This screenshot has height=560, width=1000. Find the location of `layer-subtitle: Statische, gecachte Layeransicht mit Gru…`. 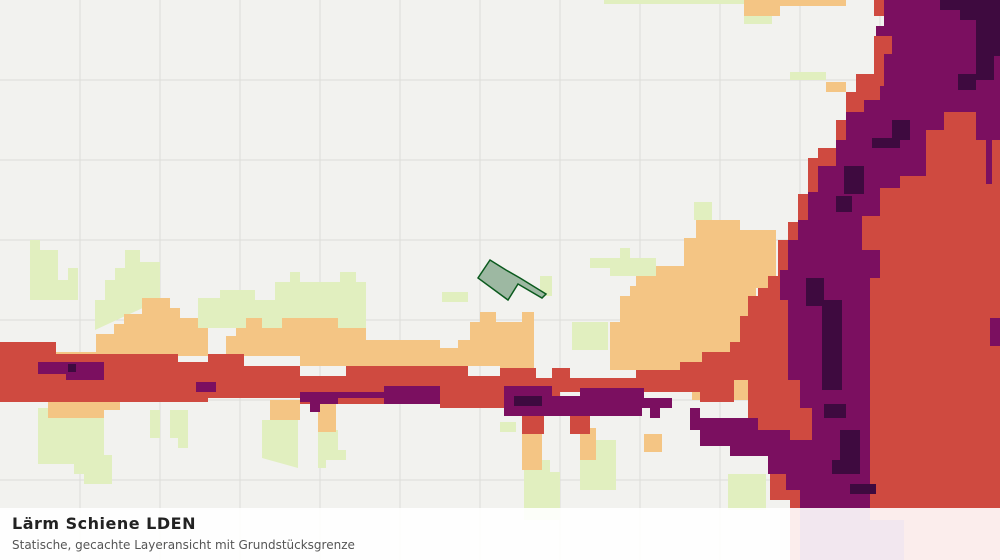

layer-subtitle: Statische, gecachte Layeransicht mit Gru… is located at coordinates (183, 545).